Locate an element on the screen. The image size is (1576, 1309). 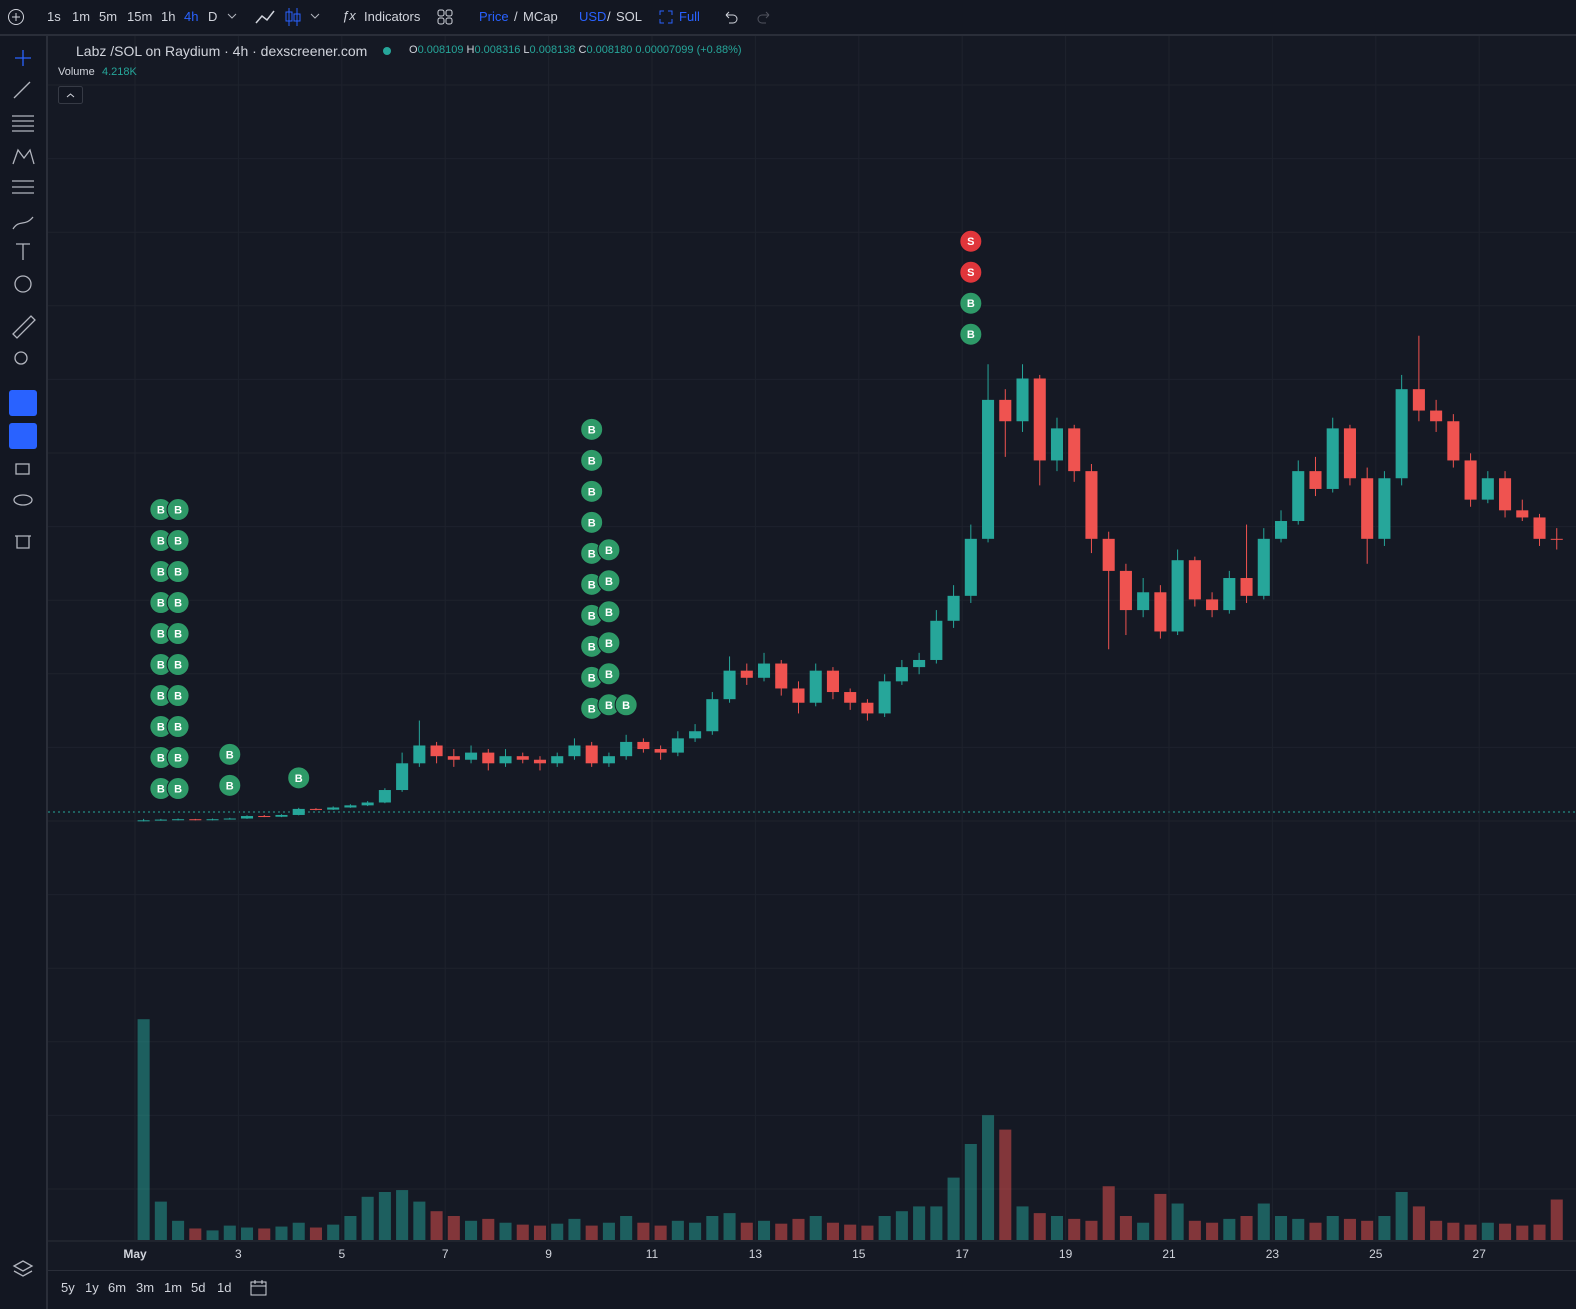
x-tick-label: 19 is located at coordinates (1066, 1254).